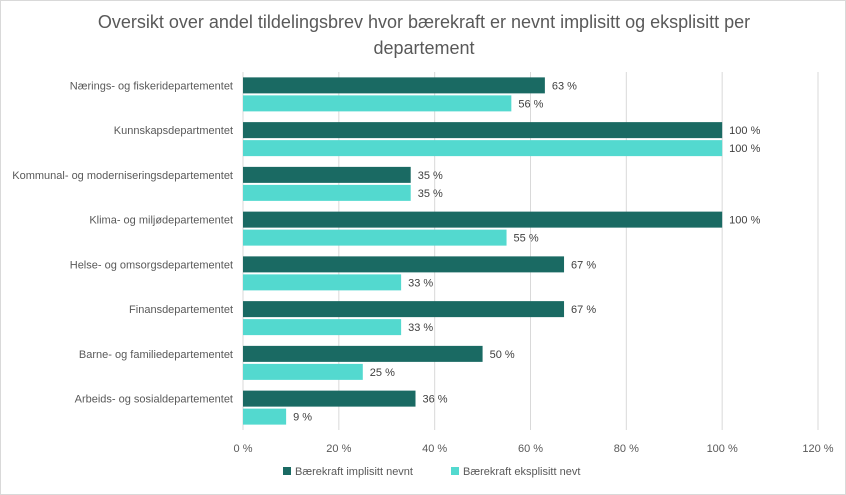  I want to click on data-label: 9 %, so click(302, 418).